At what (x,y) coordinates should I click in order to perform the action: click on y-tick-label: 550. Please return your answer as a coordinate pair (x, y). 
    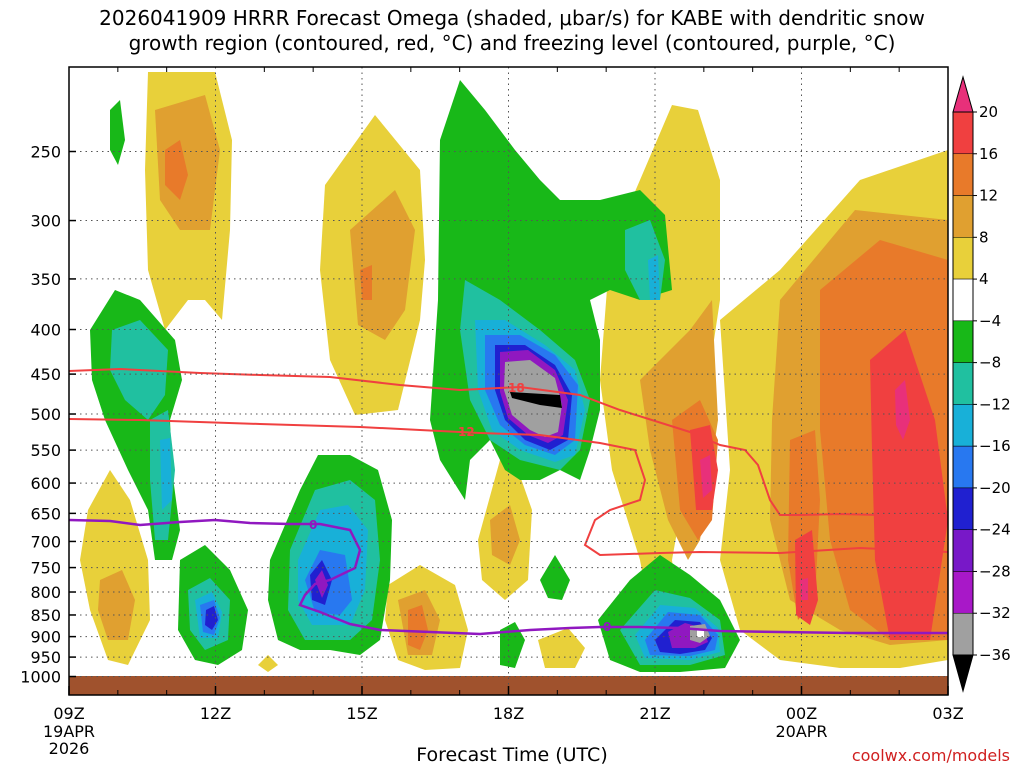
    Looking at the image, I should click on (45, 450).